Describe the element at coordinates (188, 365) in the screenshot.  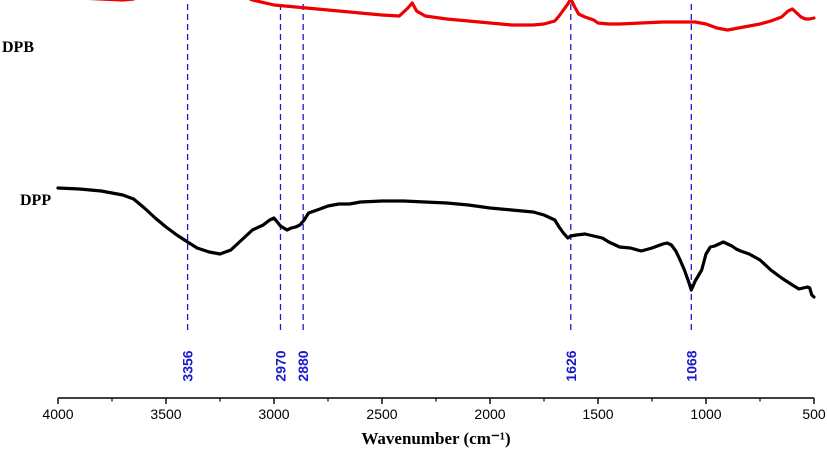
I see `peak-label: 3356` at that location.